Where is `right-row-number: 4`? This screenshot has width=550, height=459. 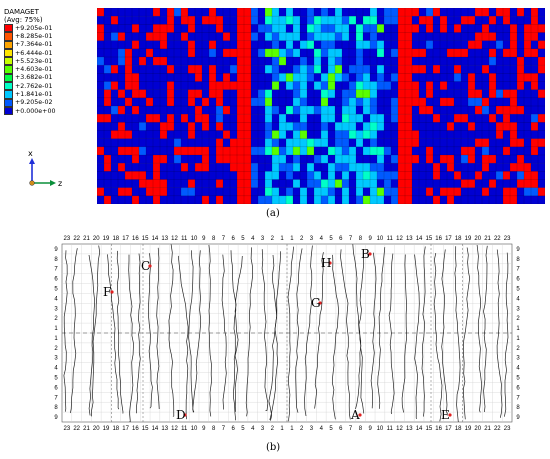
right-row-number: 4 is located at coordinates (518, 369).